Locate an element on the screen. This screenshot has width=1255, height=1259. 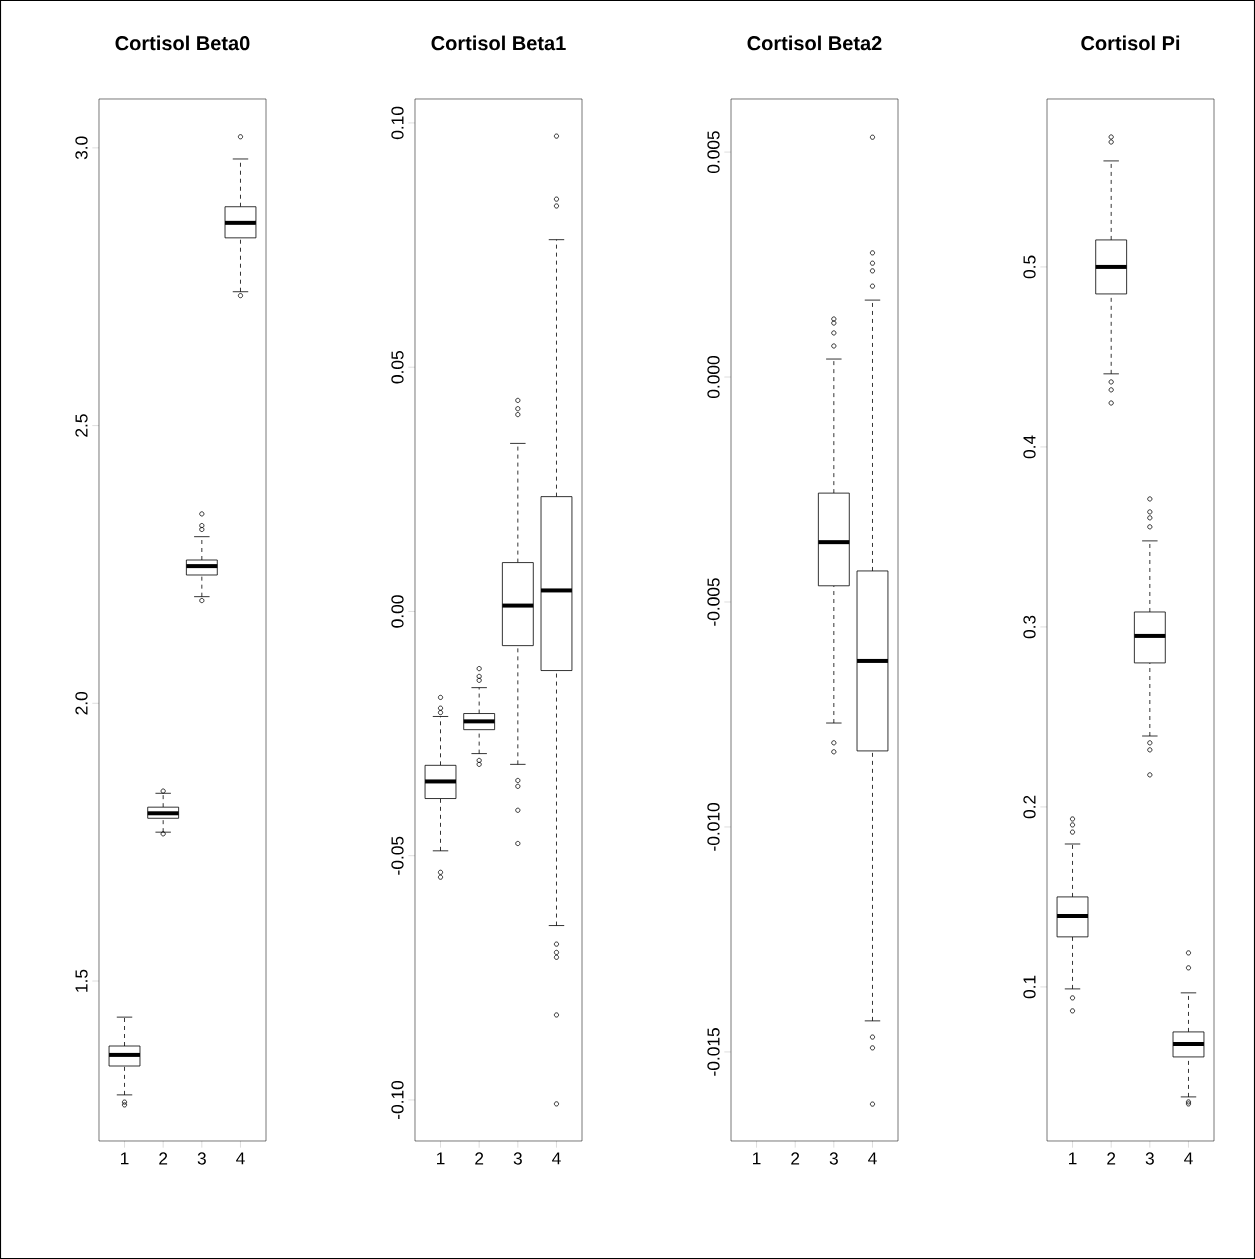
y-tick-label: 0.1 is located at coordinates (1029, 987).